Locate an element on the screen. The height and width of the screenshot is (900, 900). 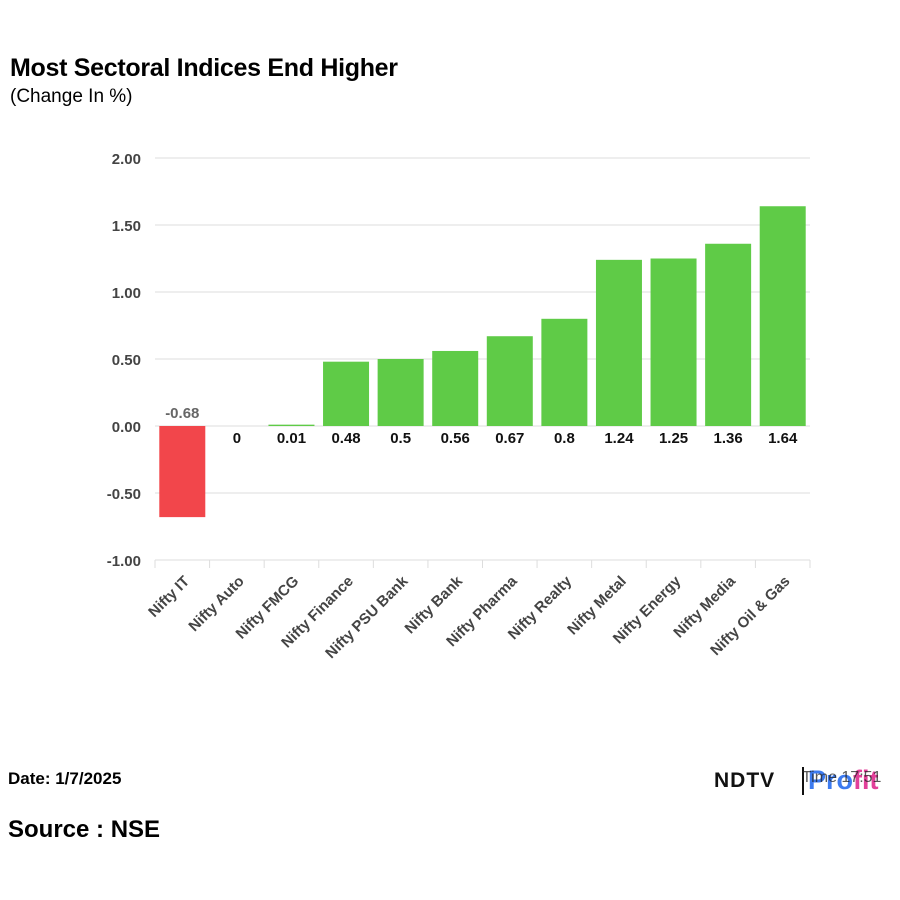
logo-product: Profit is located at coordinates (843, 780).